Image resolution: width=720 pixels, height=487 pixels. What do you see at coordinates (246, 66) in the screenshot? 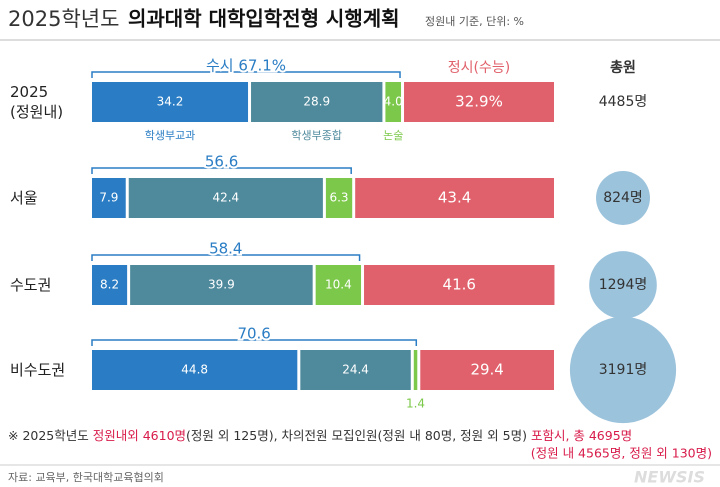
I see `susi-label: 수시 67.1%` at bounding box center [246, 66].